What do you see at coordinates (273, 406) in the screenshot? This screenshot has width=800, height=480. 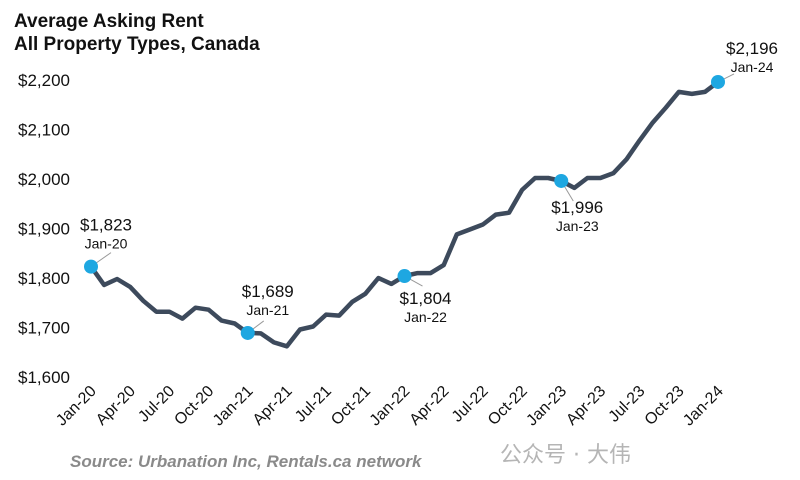 I see `x-tick-label: Apr-21` at bounding box center [273, 406].